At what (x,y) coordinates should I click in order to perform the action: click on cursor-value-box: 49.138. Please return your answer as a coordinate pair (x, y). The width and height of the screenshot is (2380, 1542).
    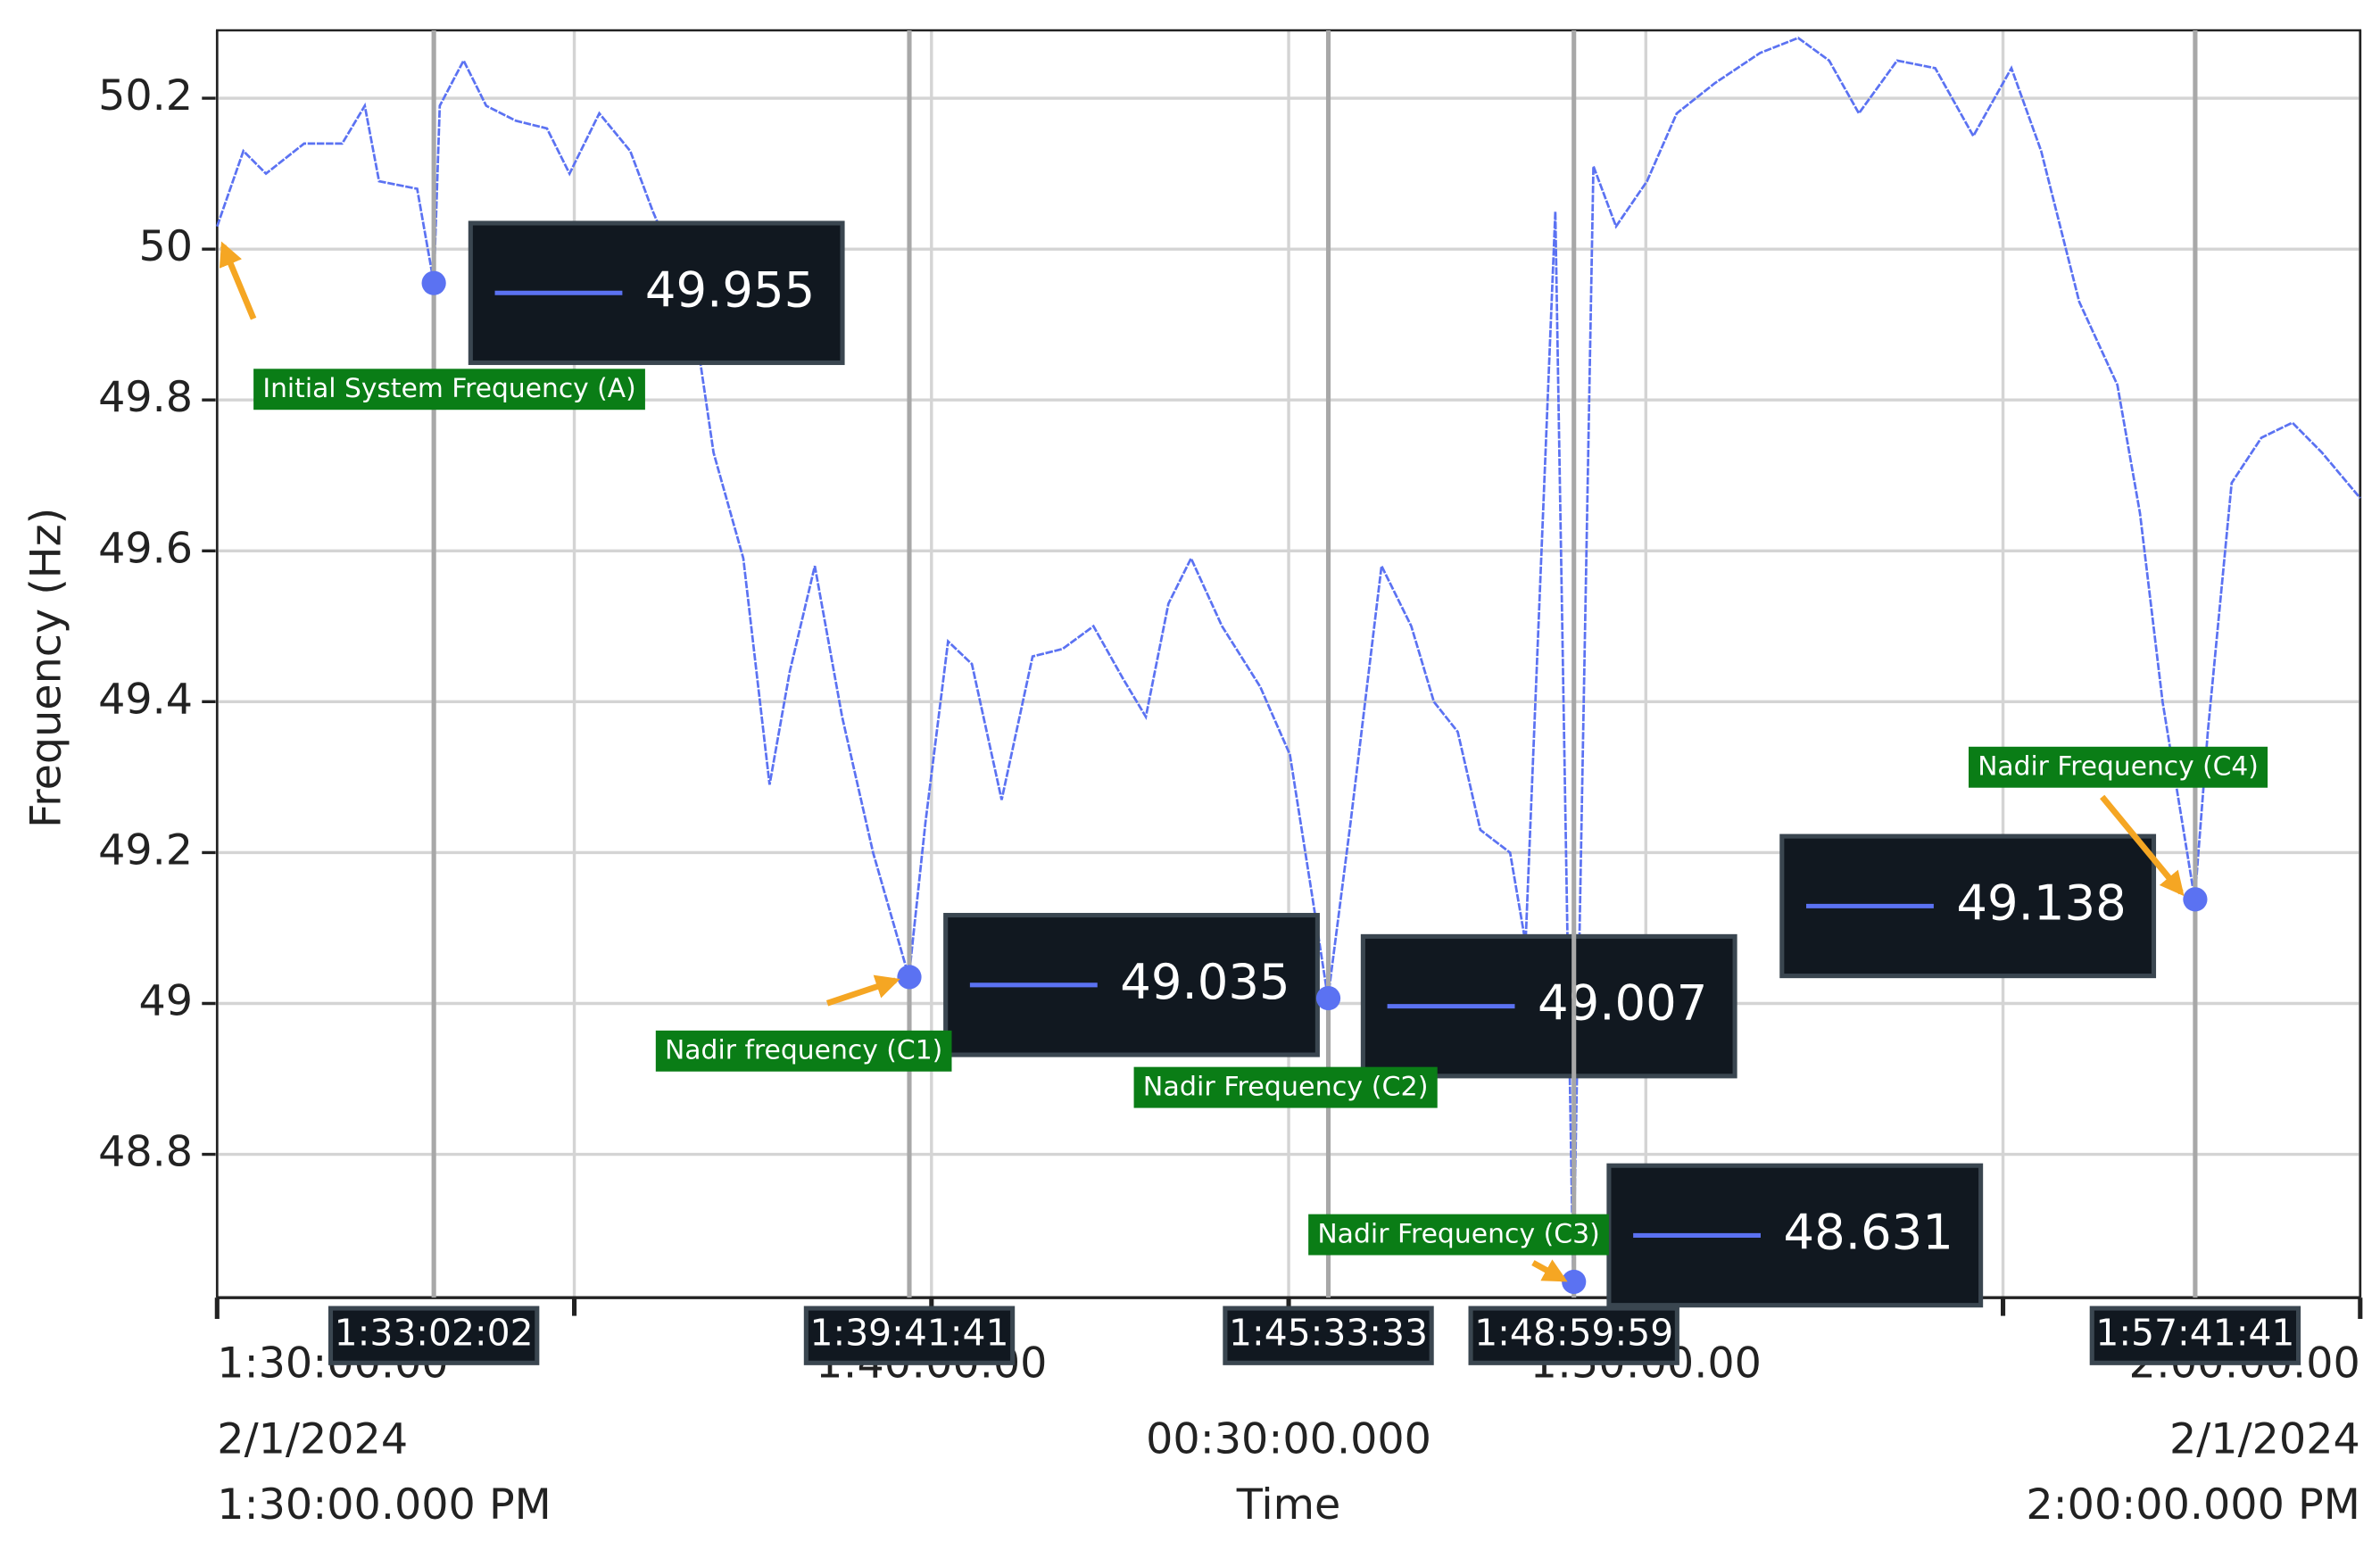
    Looking at the image, I should click on (1968, 906).